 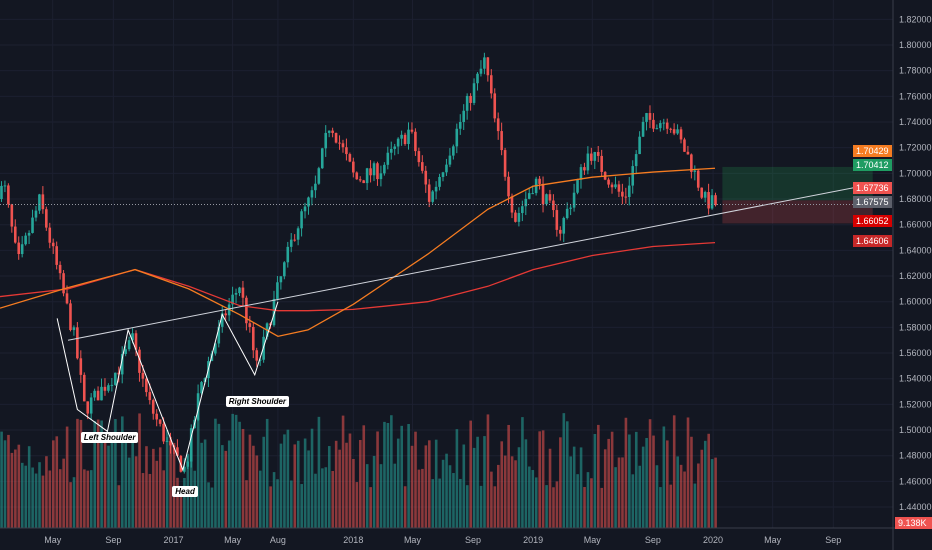 What do you see at coordinates (173, 540) in the screenshot?
I see `time-tick-label: 2017` at bounding box center [173, 540].